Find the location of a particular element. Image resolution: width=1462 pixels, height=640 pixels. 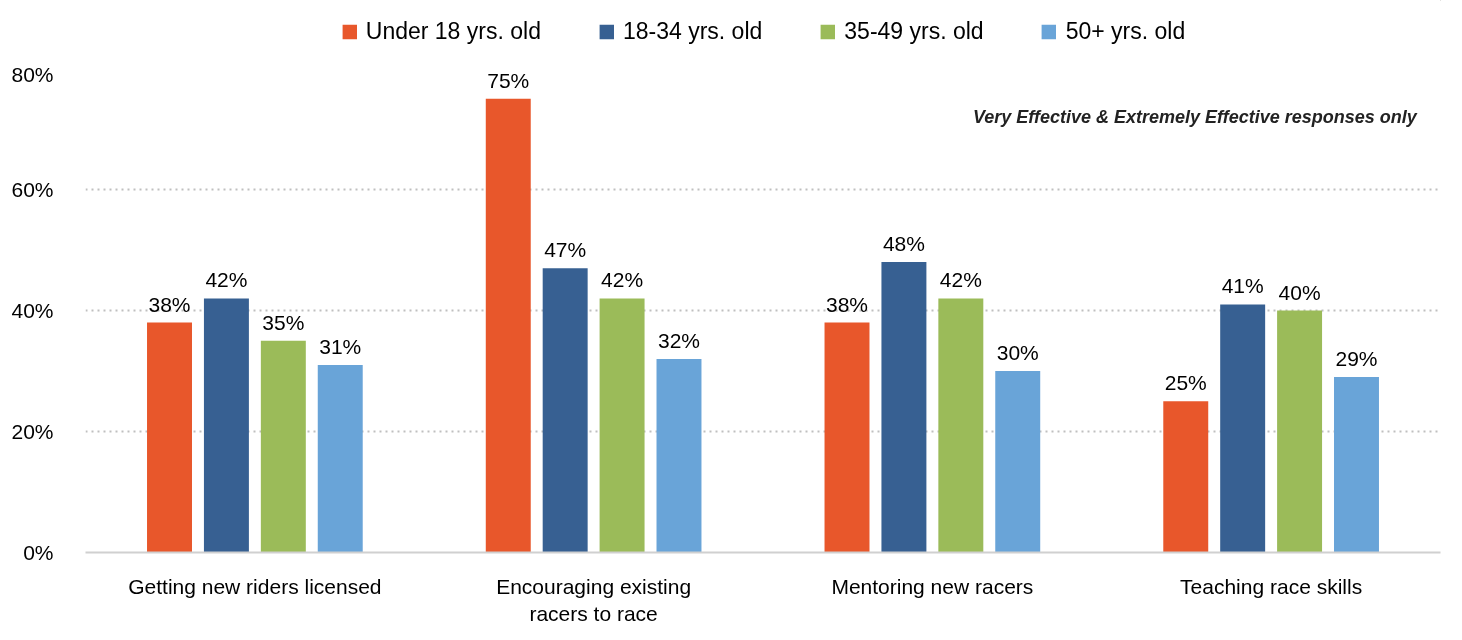

x-tick-label: Encouraging existing racers to race is located at coordinates (594, 600).